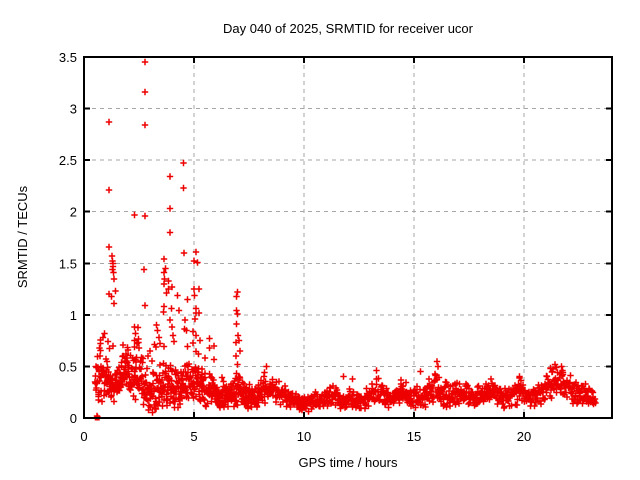 The width and height of the screenshot is (640, 480). What do you see at coordinates (304, 436) in the screenshot?
I see `x-tick-label: 10` at bounding box center [304, 436].